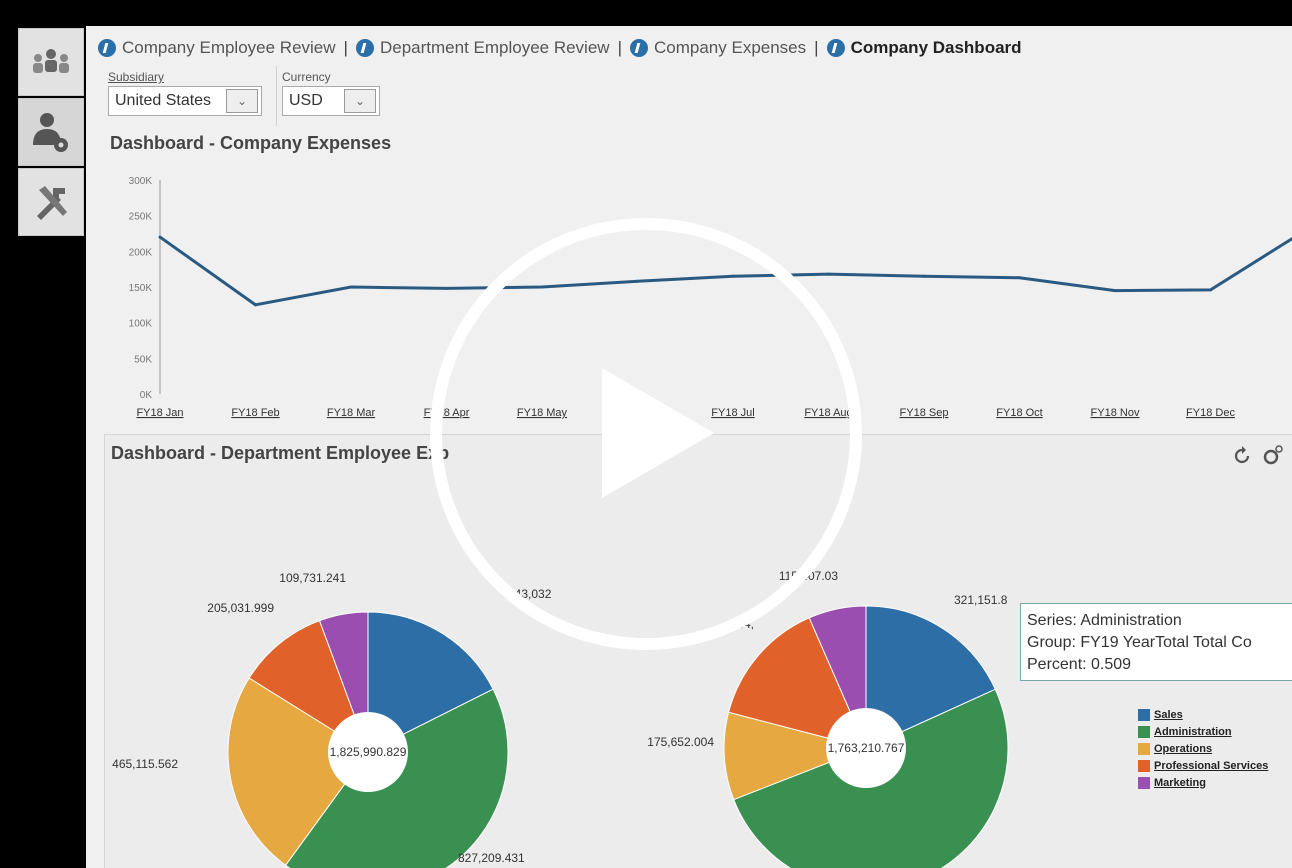 This screenshot has width=1292, height=868. Describe the element at coordinates (51, 62) in the screenshot. I see `people-group-icon` at that location.